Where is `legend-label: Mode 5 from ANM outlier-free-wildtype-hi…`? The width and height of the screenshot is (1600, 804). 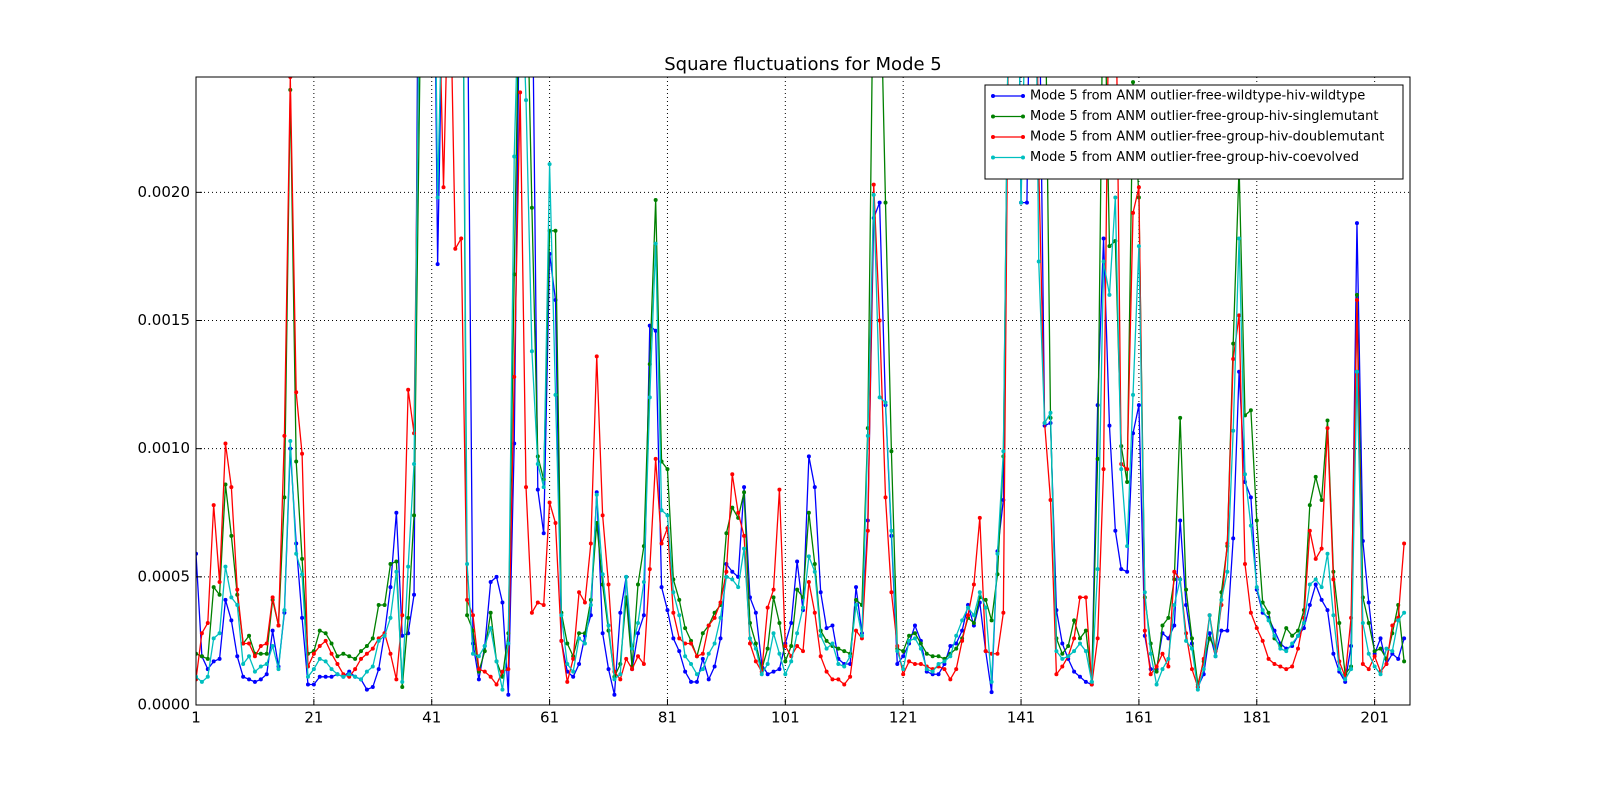 legend-label: Mode 5 from ANM outlier-free-wildtype-hi… is located at coordinates (1197, 96).